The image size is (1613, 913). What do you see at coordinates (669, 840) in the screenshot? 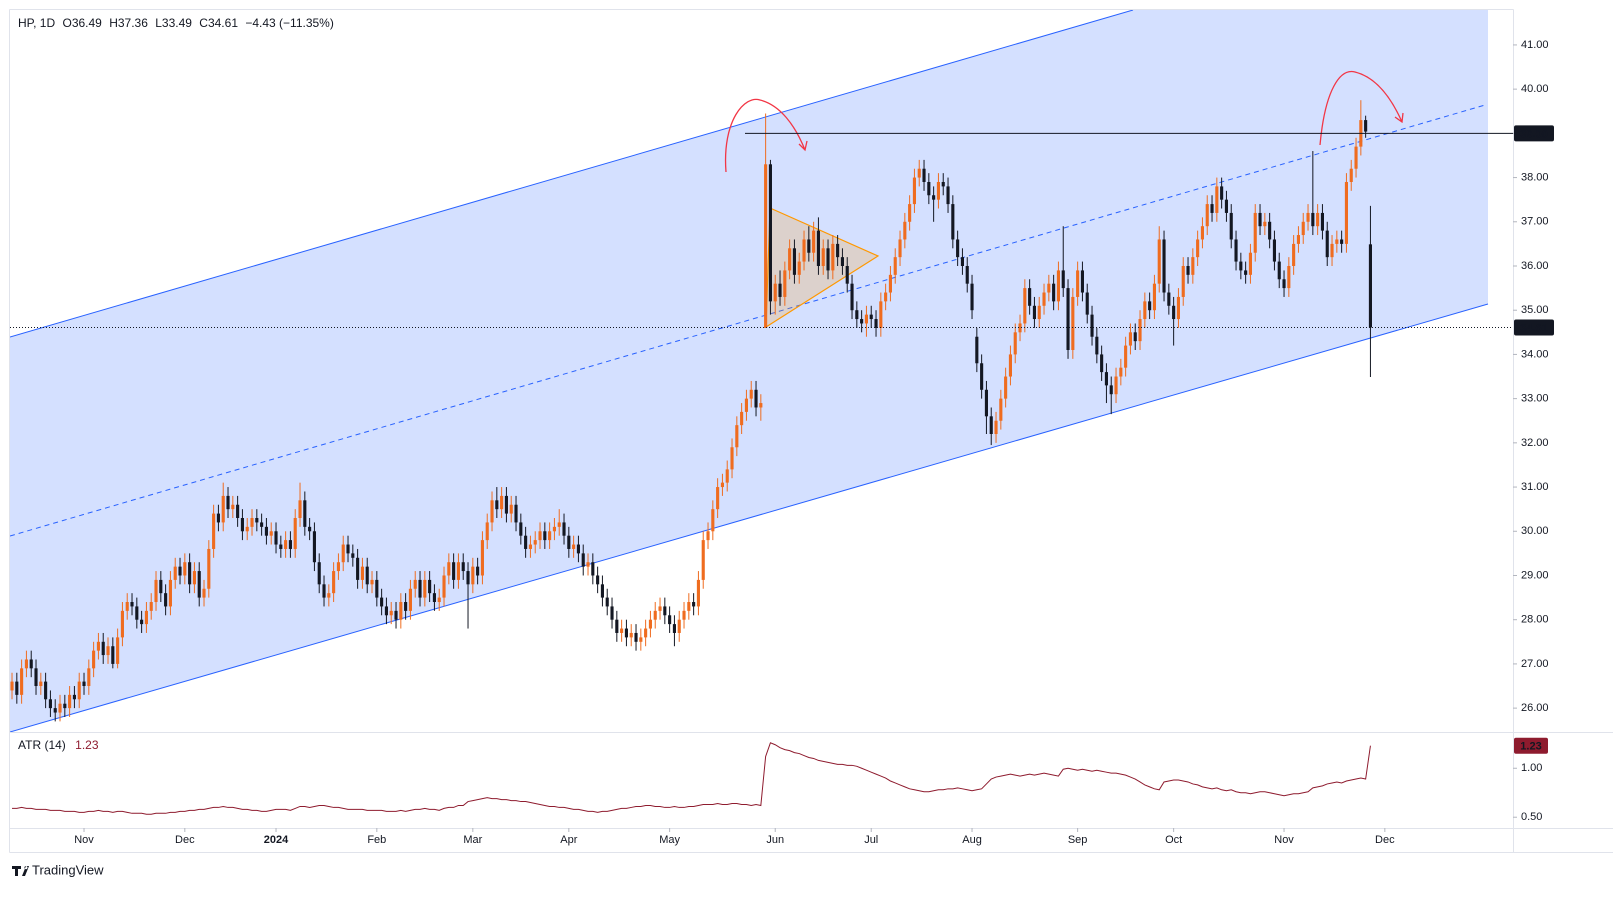
I see `x-tick-label: May` at bounding box center [669, 840].